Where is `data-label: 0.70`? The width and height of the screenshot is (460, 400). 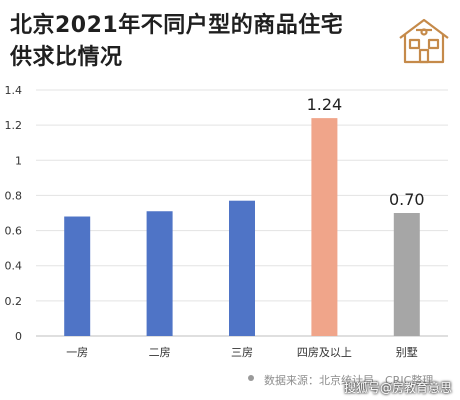
data-label: 0.70 is located at coordinates (407, 199).